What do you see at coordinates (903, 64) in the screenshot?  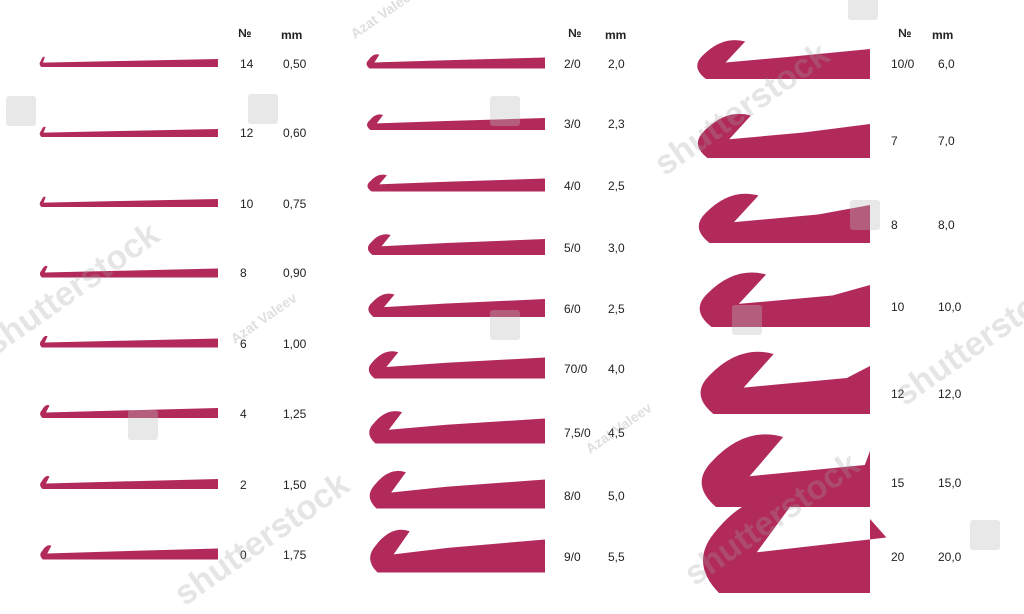 I see `hook-number: 10/0` at bounding box center [903, 64].